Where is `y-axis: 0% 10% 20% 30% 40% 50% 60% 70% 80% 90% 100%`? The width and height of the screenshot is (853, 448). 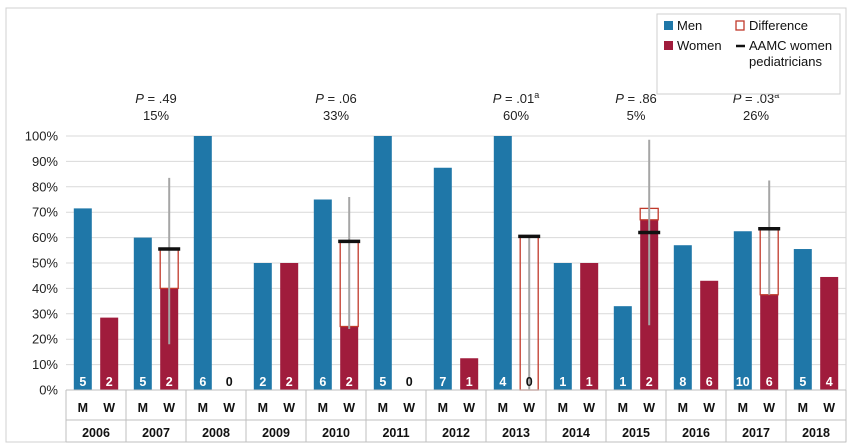 y-axis: 0% 10% 20% 30% 40% 50% 60% 70% 80% 90% 100% is located at coordinates (42, 263).